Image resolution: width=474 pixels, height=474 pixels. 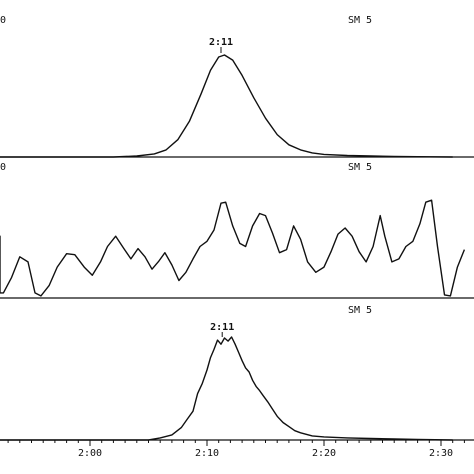 I want to click on panel-top-left-label: 0, so click(x=3, y=20).